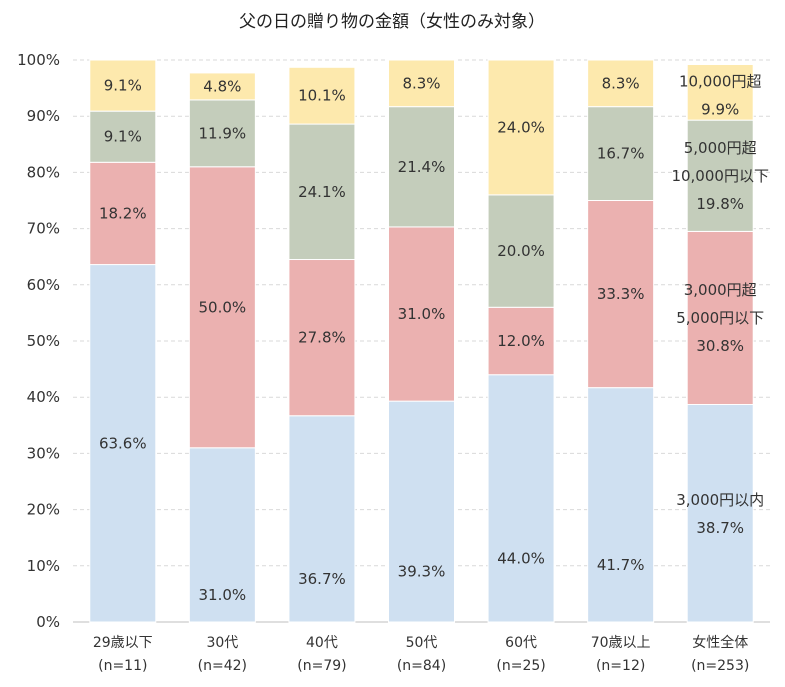 This screenshot has width=785, height=687. I want to click on series-name-label: 3,000円超, so click(720, 290).